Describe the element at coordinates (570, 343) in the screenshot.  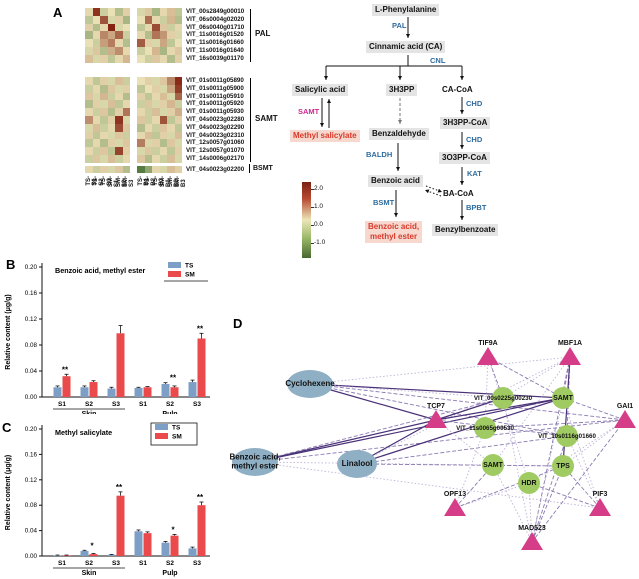
I see `node-label: MBF1A` at that location.